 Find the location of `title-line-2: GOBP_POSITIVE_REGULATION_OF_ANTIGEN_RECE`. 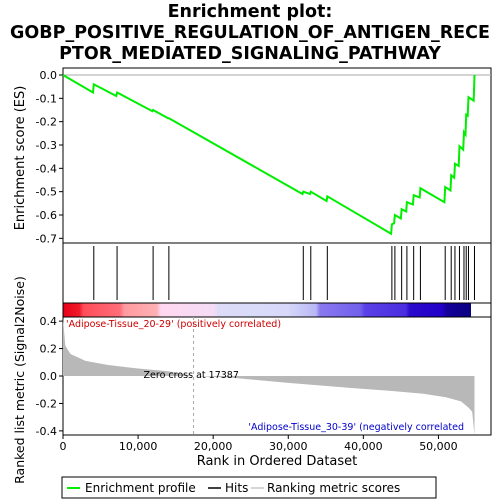

title-line-2: GOBP_POSITIVE_REGULATION_OF_ANTIGEN_RECE is located at coordinates (250, 33).